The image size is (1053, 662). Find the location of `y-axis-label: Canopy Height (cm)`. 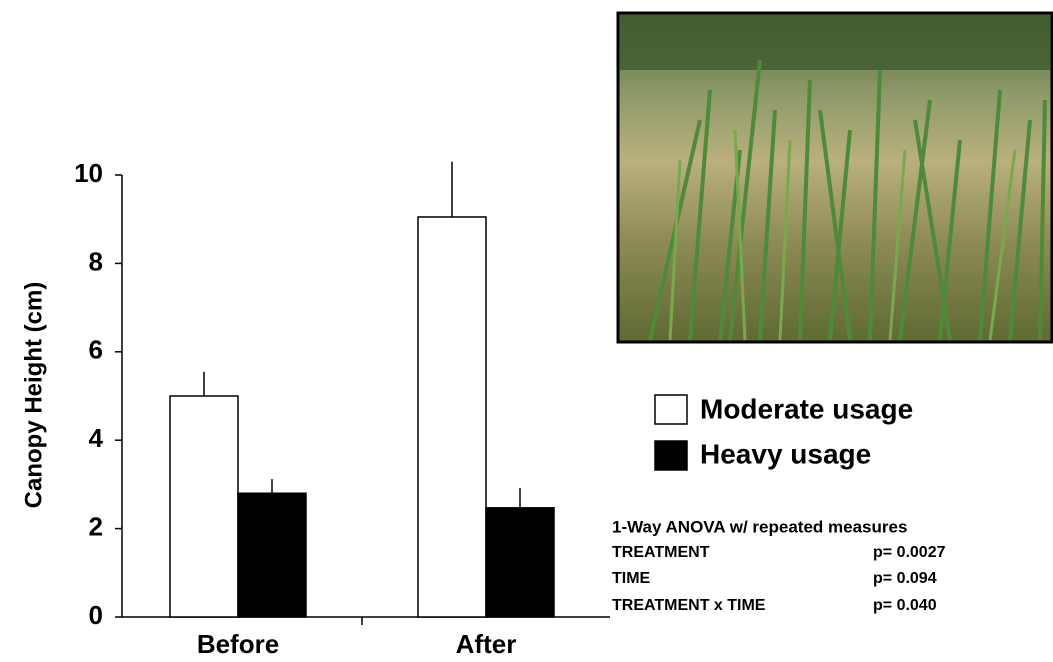

y-axis-label: Canopy Height (cm) is located at coordinates (33, 395).